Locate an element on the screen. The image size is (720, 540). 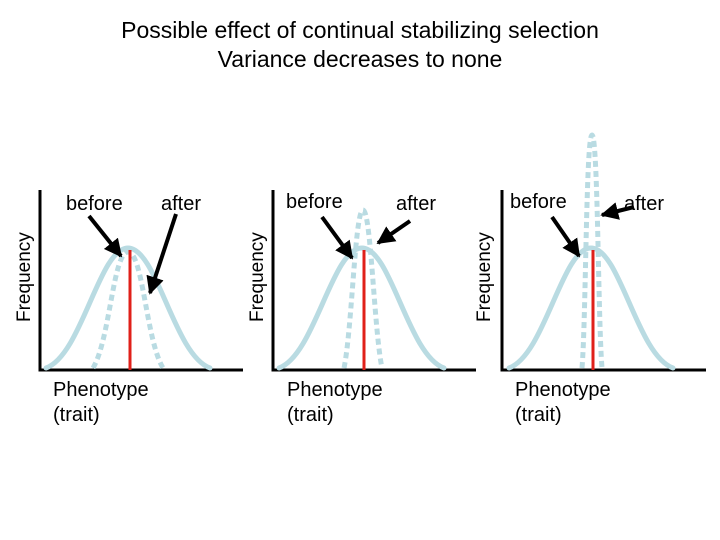
panel-2-before-arrow is located at coordinates (337, 237).